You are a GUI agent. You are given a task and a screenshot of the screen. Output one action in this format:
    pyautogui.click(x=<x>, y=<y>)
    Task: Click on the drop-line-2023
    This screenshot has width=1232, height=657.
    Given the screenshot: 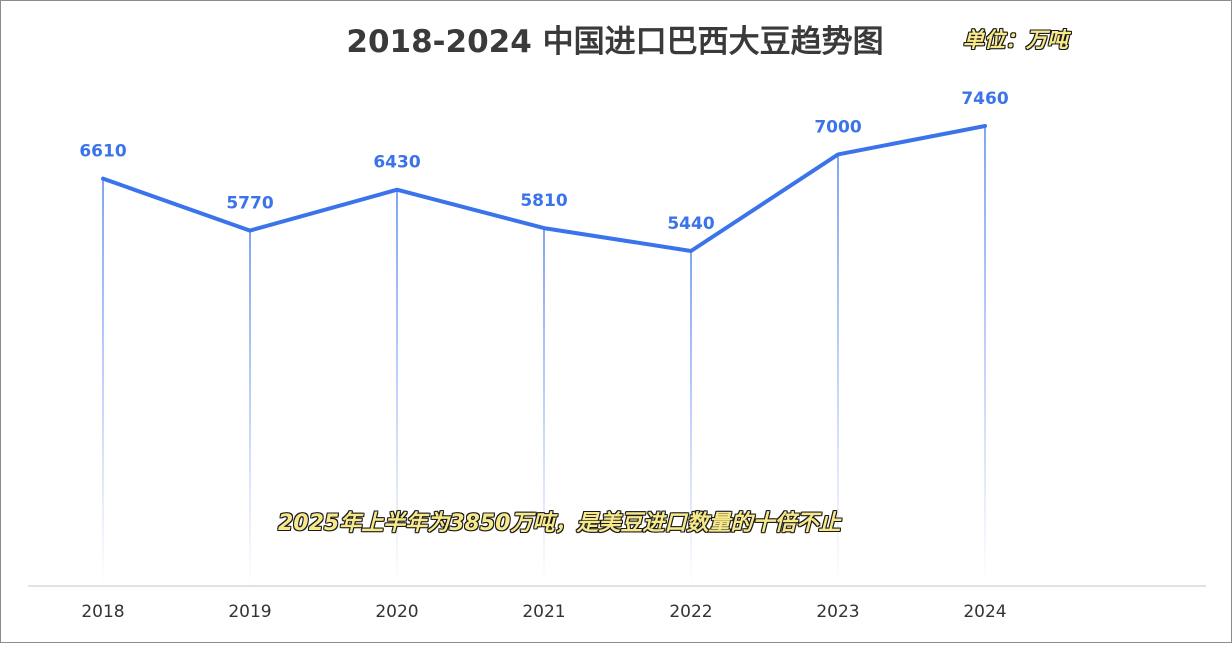 What is the action you would take?
    pyautogui.click(x=838, y=370)
    